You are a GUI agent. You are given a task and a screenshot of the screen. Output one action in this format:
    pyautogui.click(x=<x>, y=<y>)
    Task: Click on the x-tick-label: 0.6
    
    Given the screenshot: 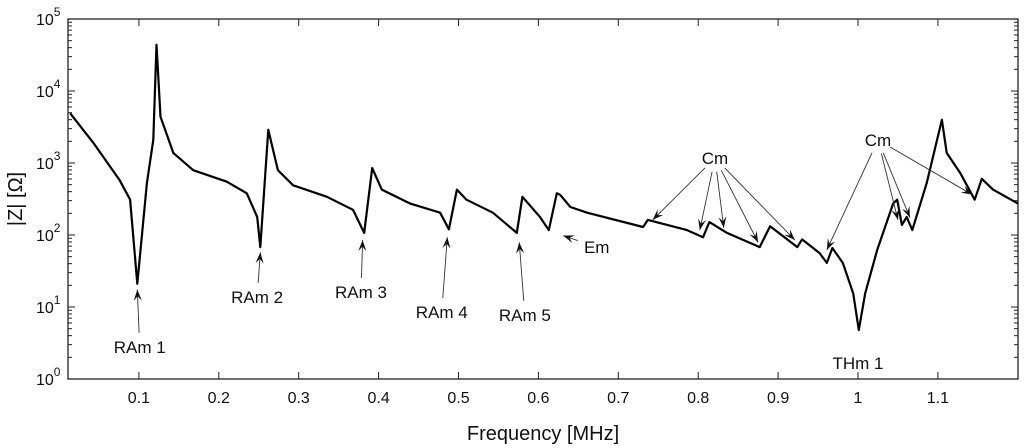 What is the action you would take?
    pyautogui.click(x=538, y=398)
    